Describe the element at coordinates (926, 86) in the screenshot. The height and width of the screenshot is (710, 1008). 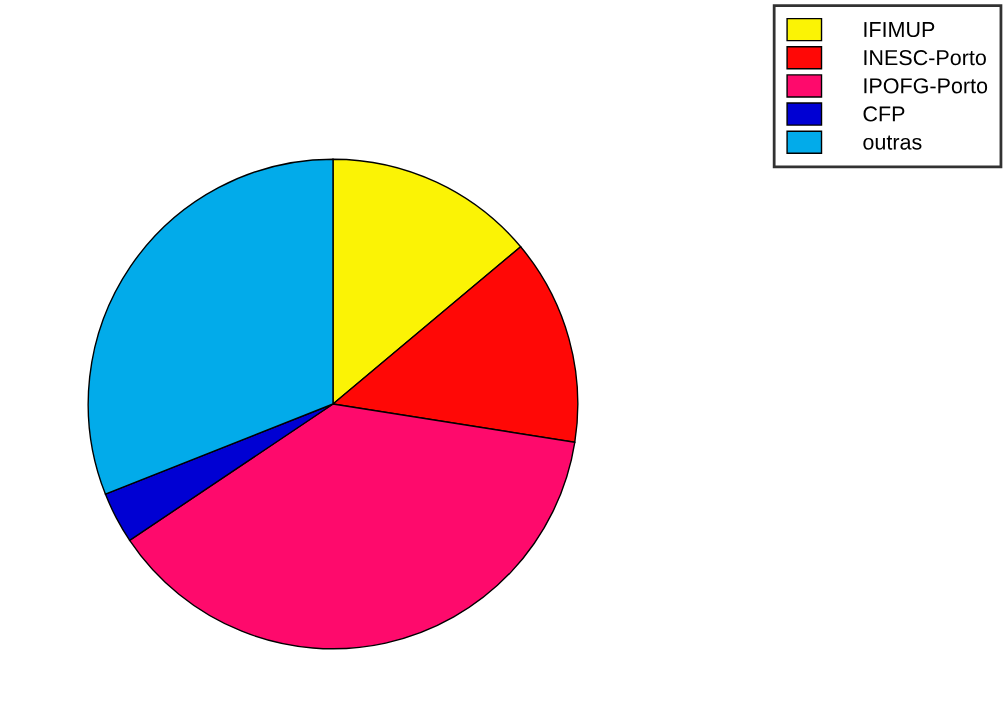
I see `legend-label: IPOFG-Porto` at that location.